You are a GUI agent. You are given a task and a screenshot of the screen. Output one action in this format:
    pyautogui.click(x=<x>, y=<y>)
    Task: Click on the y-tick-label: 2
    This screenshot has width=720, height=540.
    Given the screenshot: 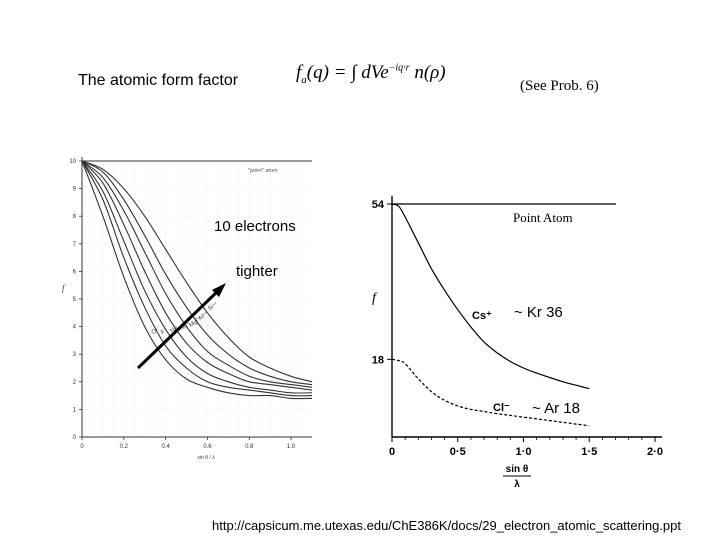 What is the action you would take?
    pyautogui.click(x=75, y=383)
    